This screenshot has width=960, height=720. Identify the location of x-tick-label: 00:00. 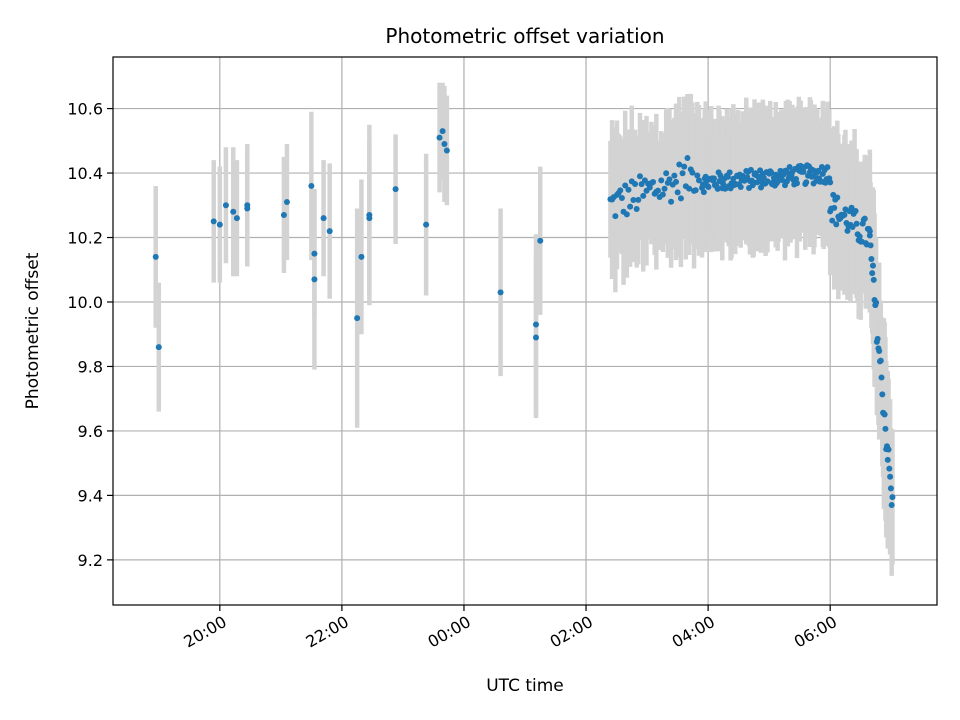
(449, 632).